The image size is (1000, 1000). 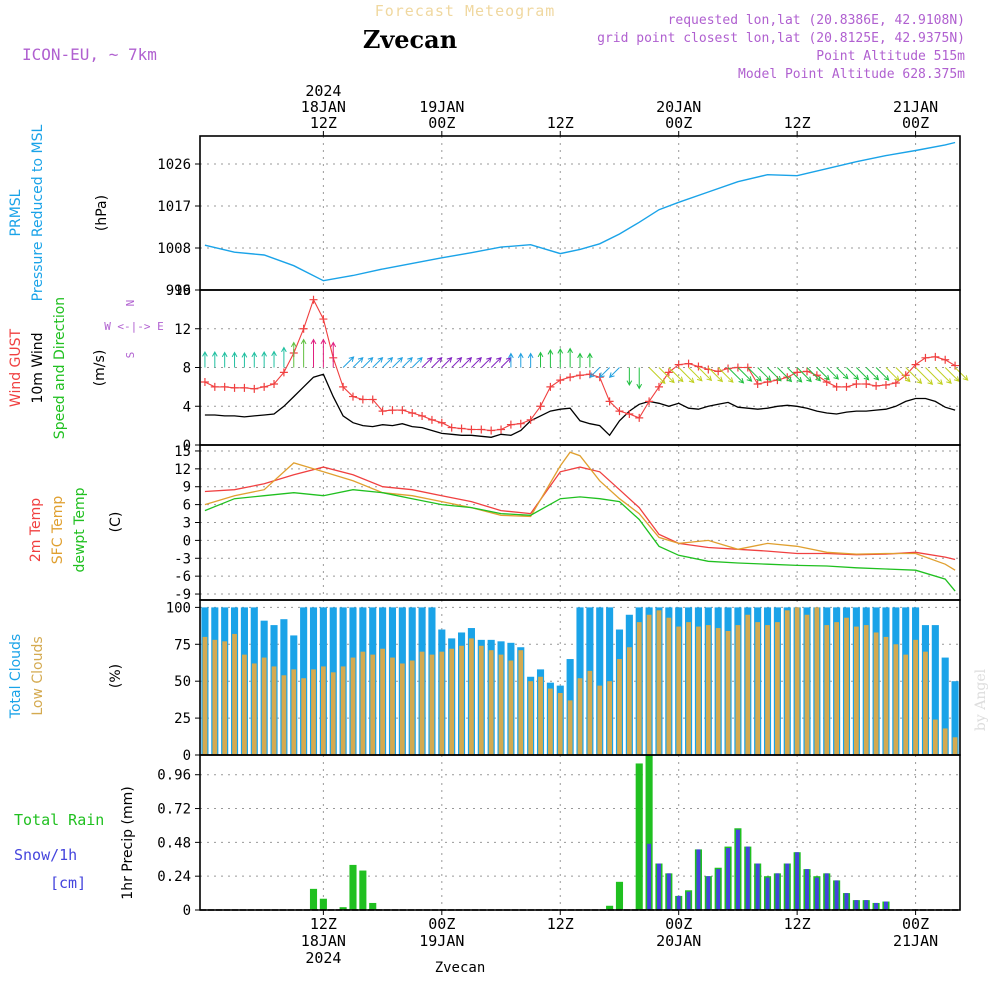 I want to click on clouds-ytick-label: 100, so click(x=178, y=608).